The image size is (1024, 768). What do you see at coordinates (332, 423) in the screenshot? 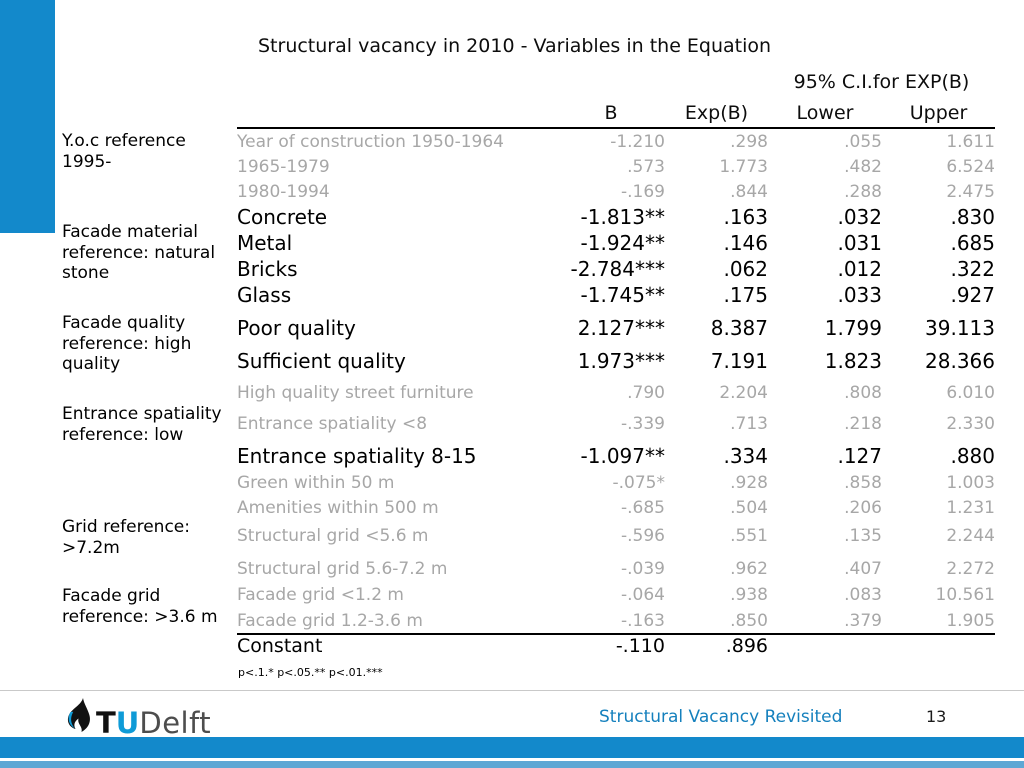
I see `row-label: Entrance spatiality <8` at bounding box center [332, 423].